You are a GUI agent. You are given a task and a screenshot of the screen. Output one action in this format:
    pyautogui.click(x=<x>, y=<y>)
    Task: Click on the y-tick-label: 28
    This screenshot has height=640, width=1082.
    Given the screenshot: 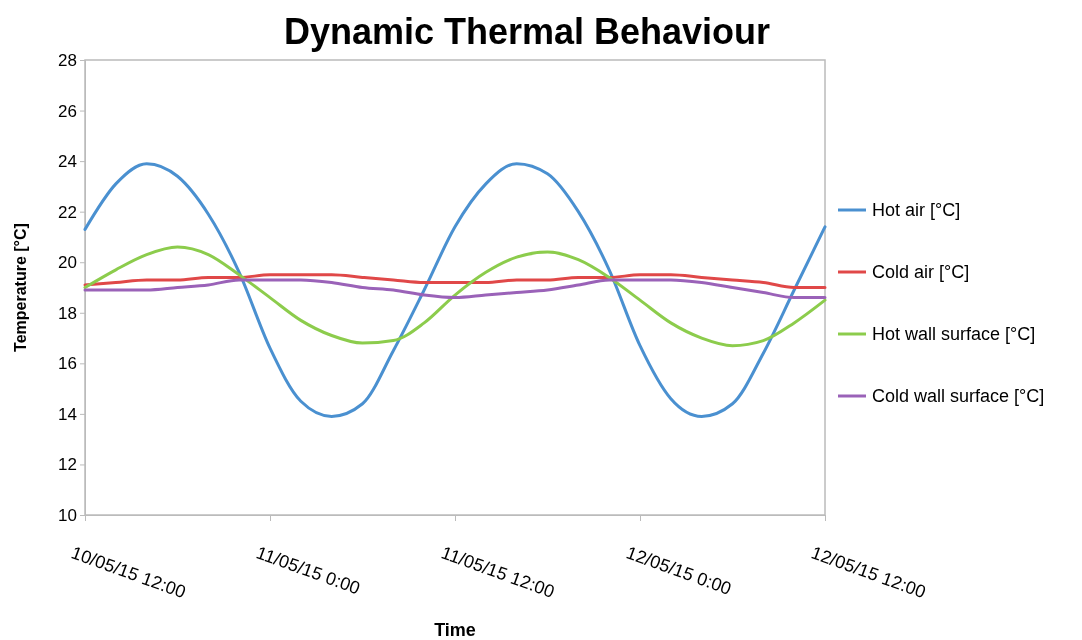 What is the action you would take?
    pyautogui.click(x=67, y=60)
    